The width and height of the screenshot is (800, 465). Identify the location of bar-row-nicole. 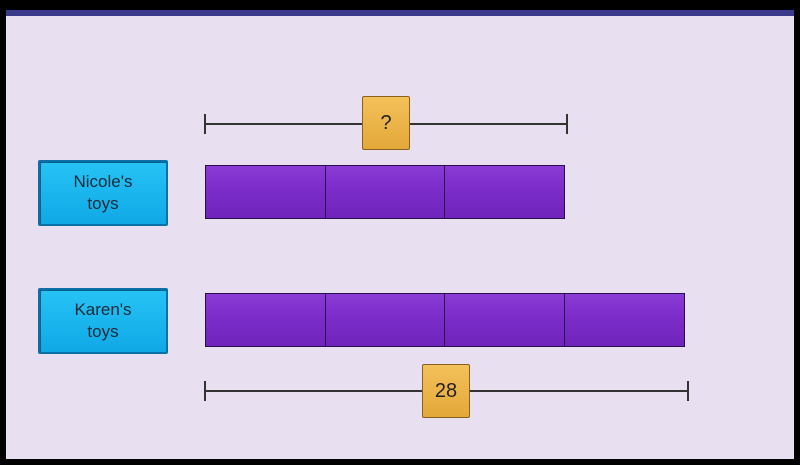
(385, 192).